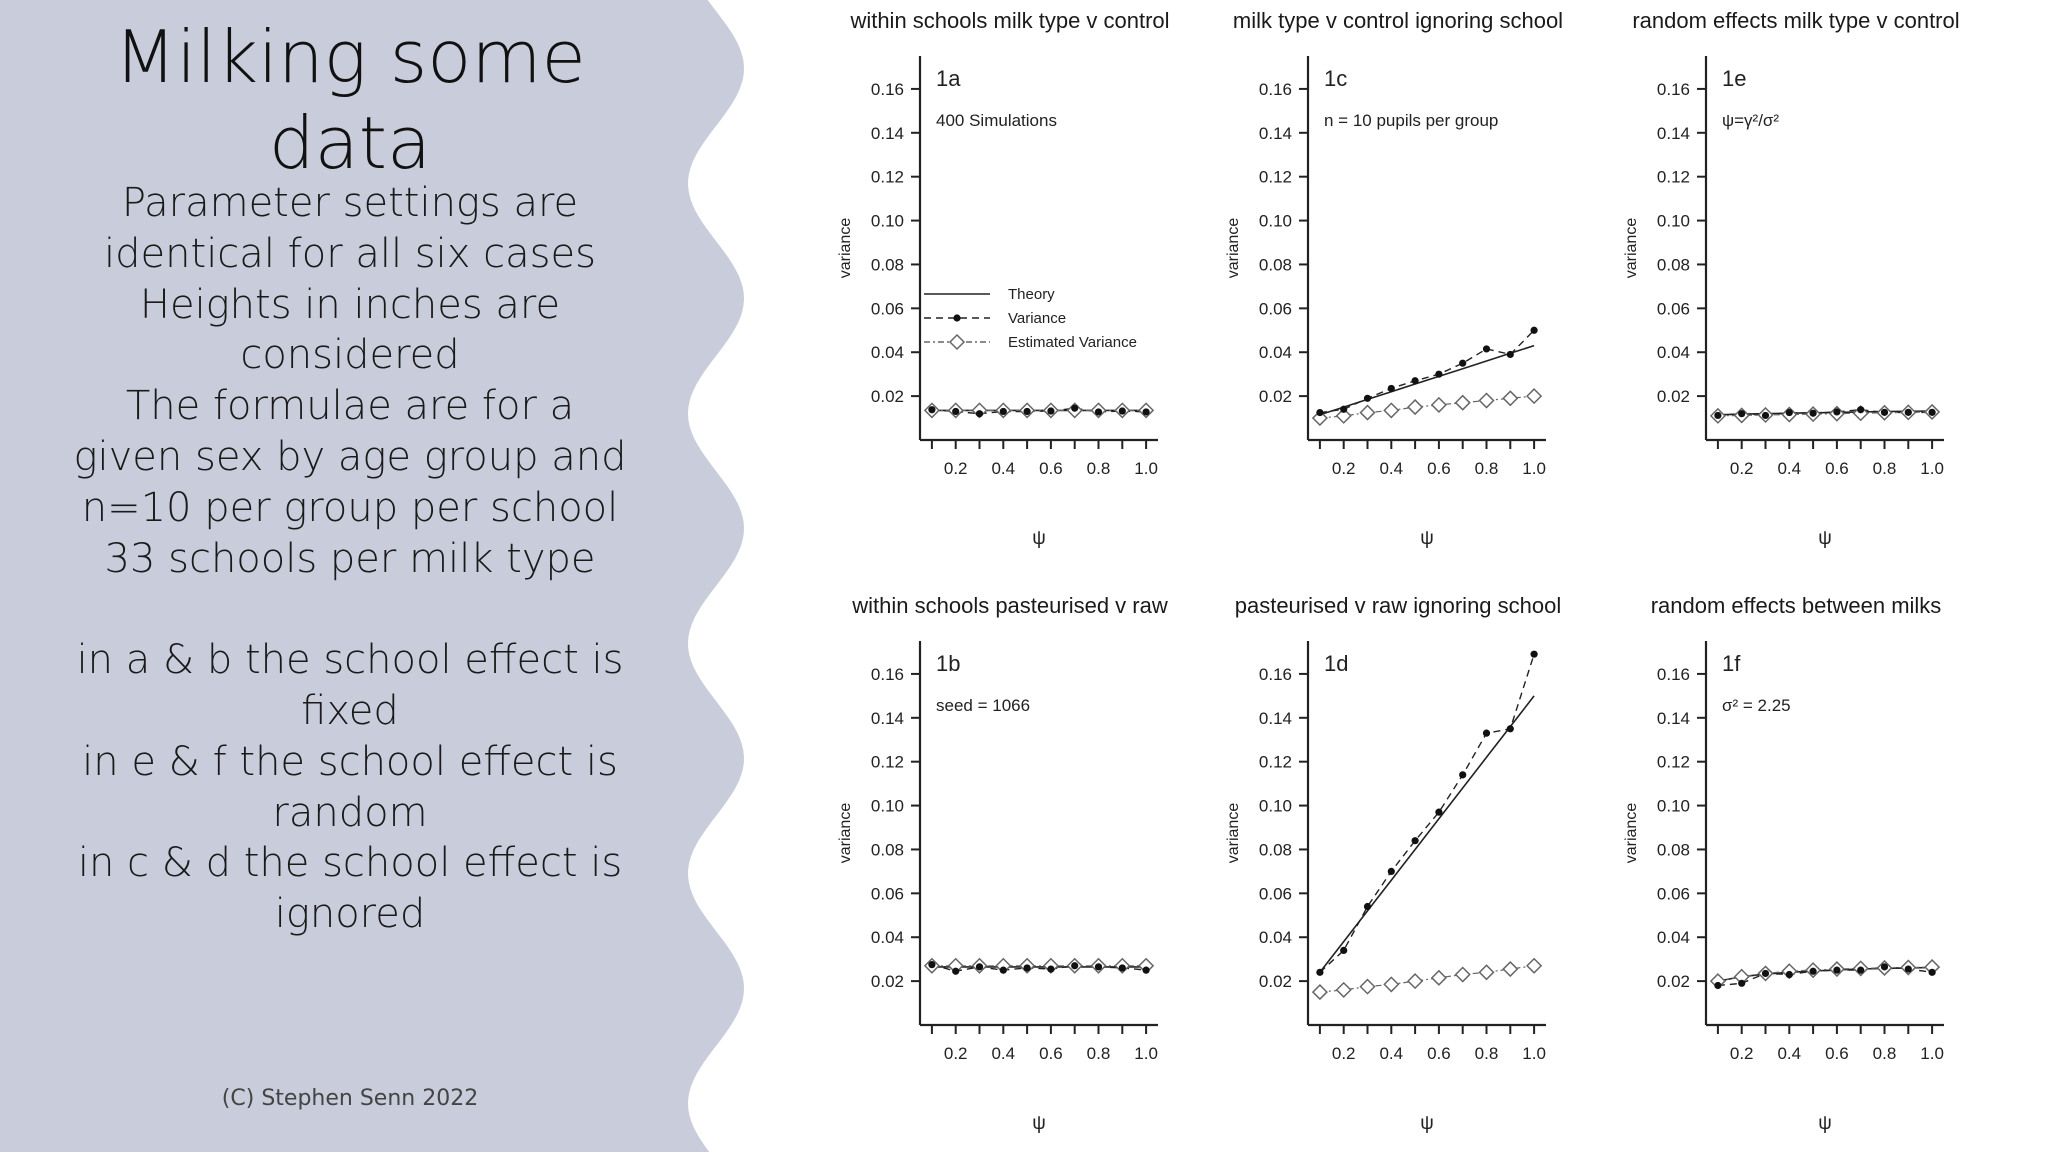  What do you see at coordinates (1673, 674) in the screenshot?
I see `y-tick-label: 0.16` at bounding box center [1673, 674].